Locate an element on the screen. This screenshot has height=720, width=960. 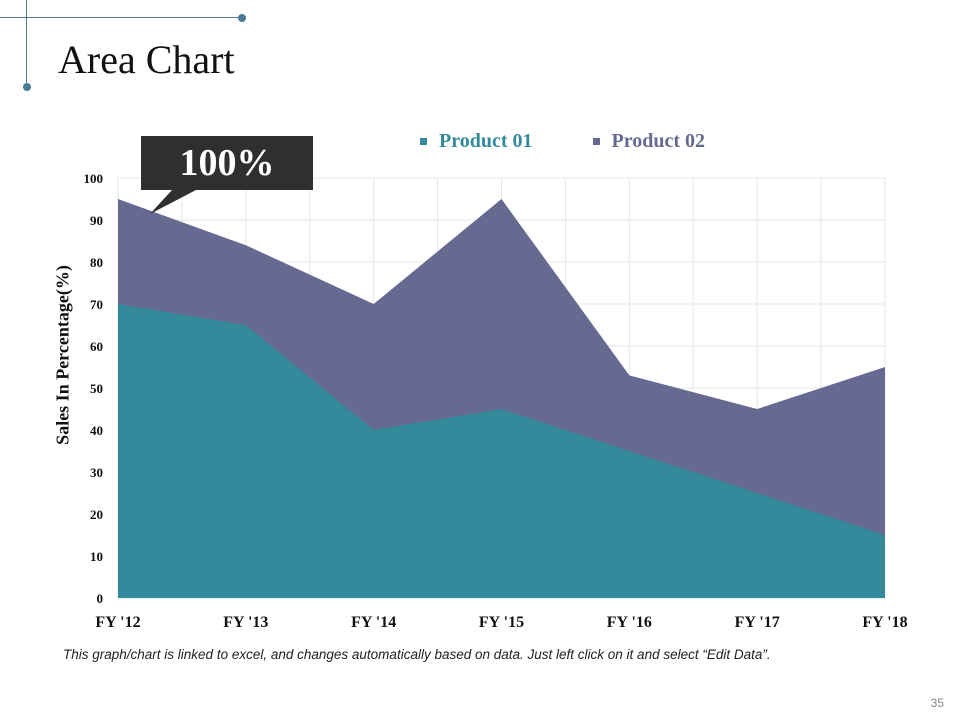
y-tick-label: 100 is located at coordinates (94, 178).